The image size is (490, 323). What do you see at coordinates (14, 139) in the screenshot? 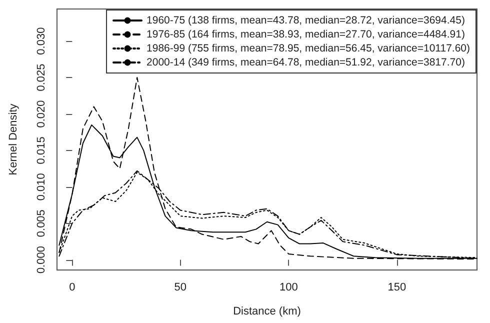
I see `y-axis-title: Kernel Density` at bounding box center [14, 139].